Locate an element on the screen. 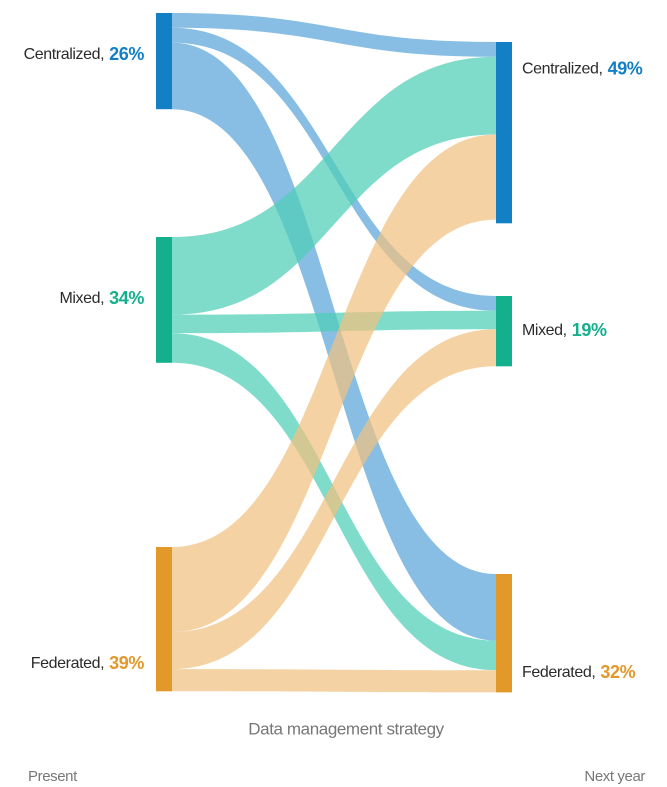  chart-title: Data management strategy is located at coordinates (346, 728).